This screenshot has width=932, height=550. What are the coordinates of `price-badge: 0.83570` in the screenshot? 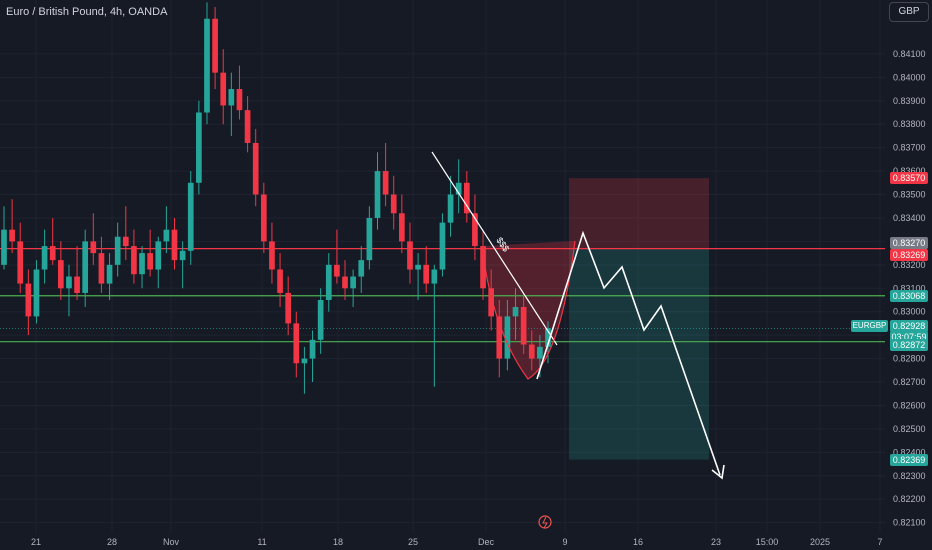 It's located at (909, 178).